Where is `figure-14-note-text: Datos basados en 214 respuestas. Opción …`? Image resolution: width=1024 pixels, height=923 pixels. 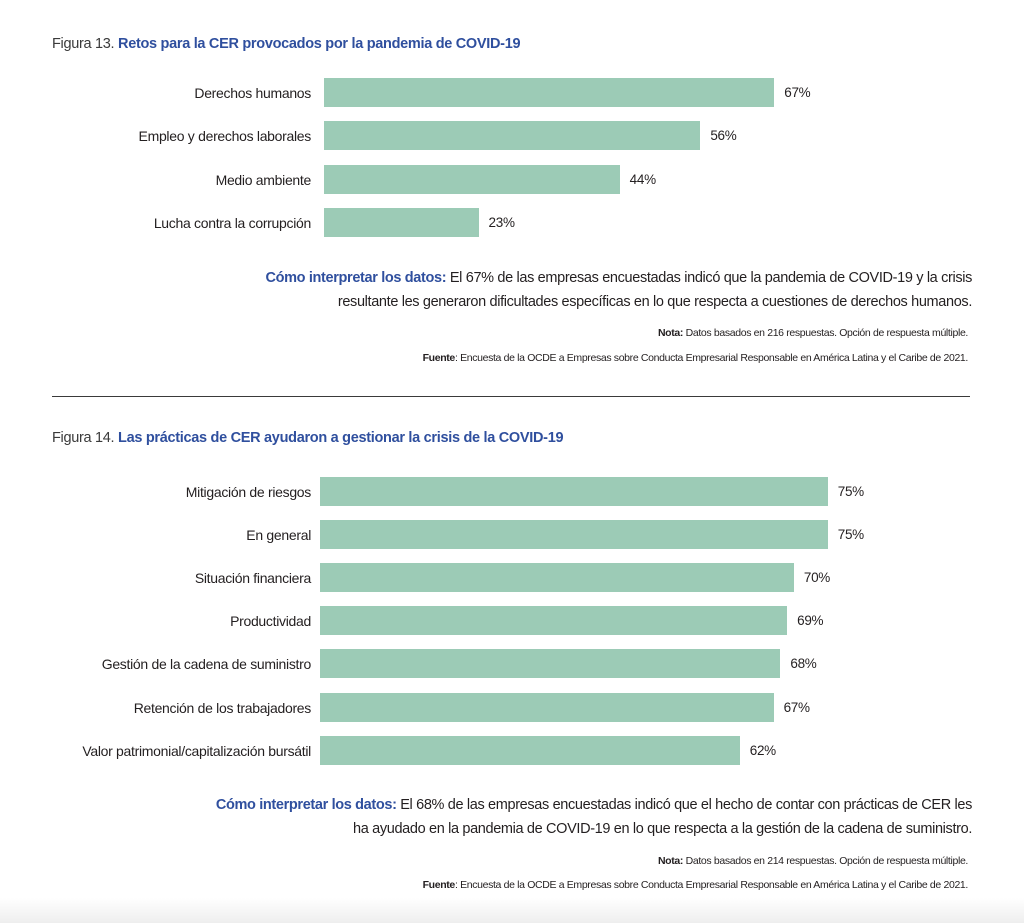
figure-14-note-text: Datos basados en 214 respuestas. Opción … is located at coordinates (826, 861).